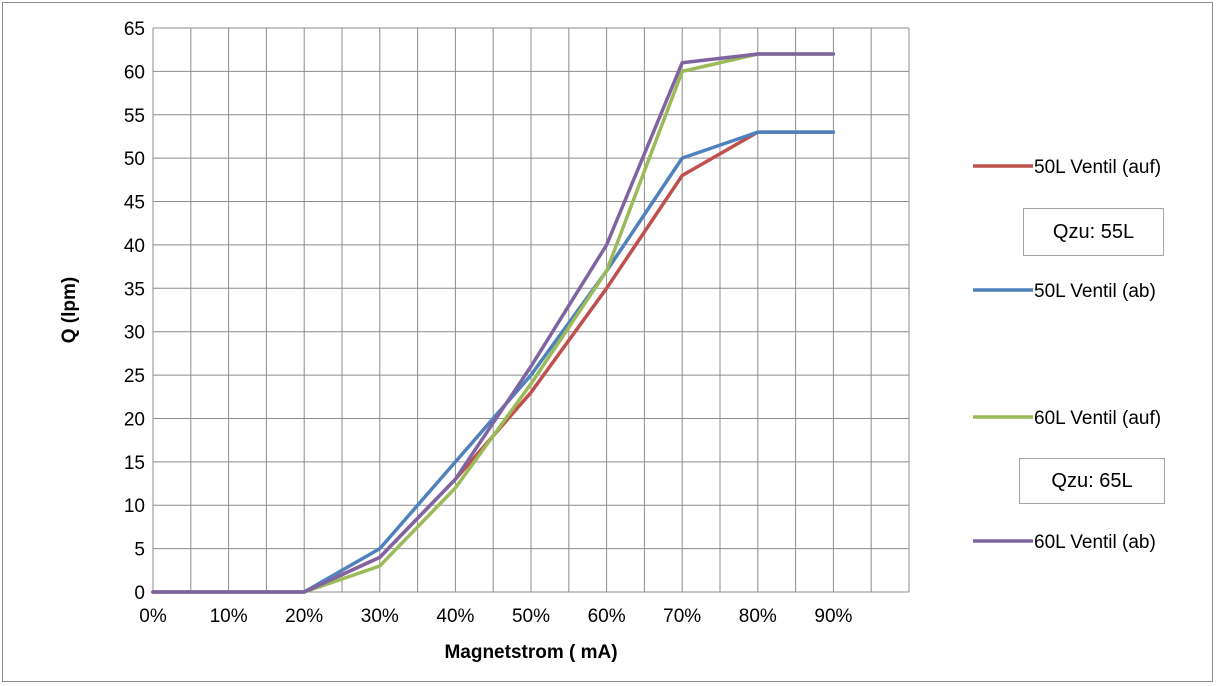 Image resolution: width=1217 pixels, height=686 pixels. What do you see at coordinates (607, 616) in the screenshot?
I see `x-tick-label: 60%` at bounding box center [607, 616].